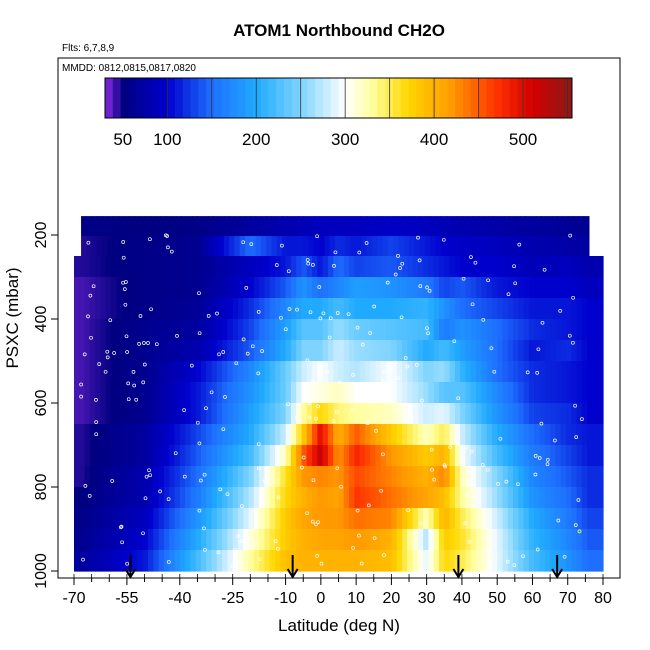 This screenshot has width=650, height=650. What do you see at coordinates (12, 317) in the screenshot?
I see `y-axis-label: PSXC (mbar)` at bounding box center [12, 317].